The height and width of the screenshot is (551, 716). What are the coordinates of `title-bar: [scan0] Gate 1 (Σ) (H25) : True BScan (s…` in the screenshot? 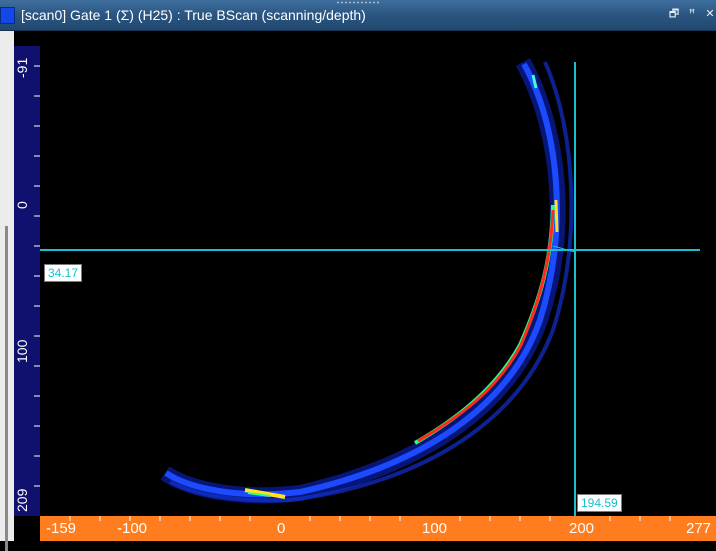 It's located at (358, 15).